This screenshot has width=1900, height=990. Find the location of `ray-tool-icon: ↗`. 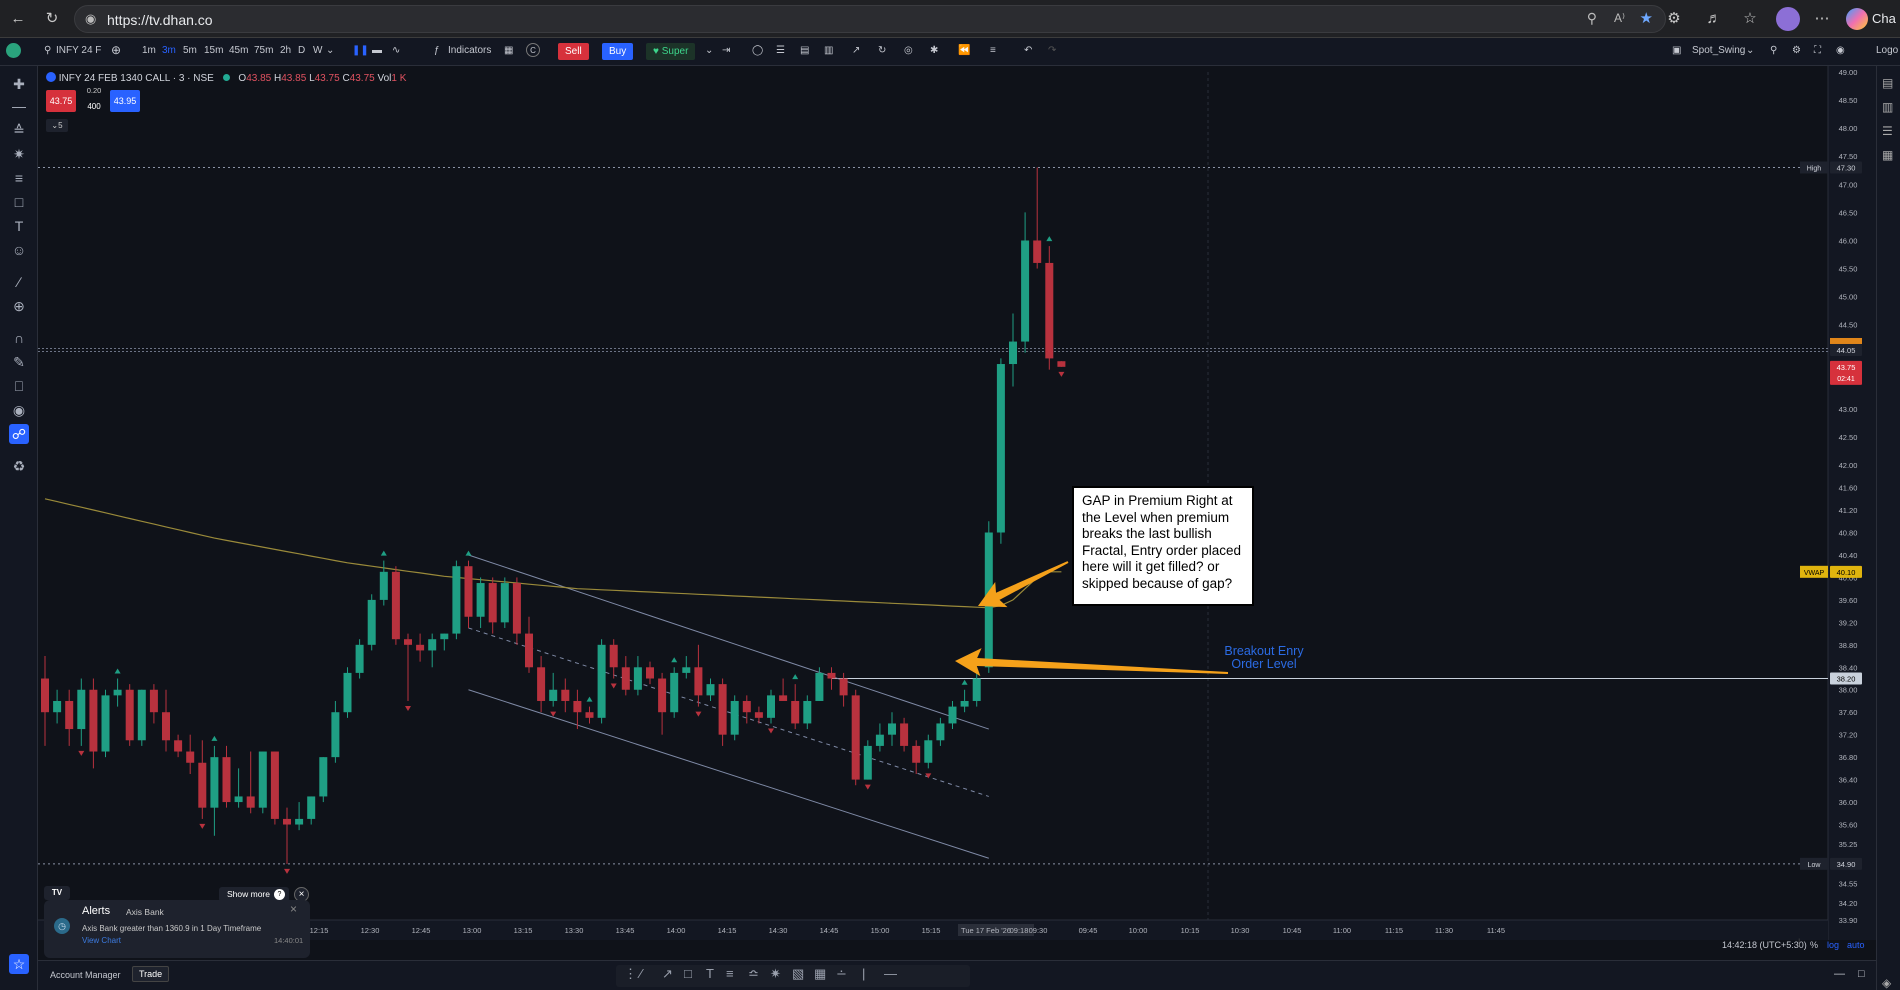

ray-tool-icon: ↗ is located at coordinates (667, 973).